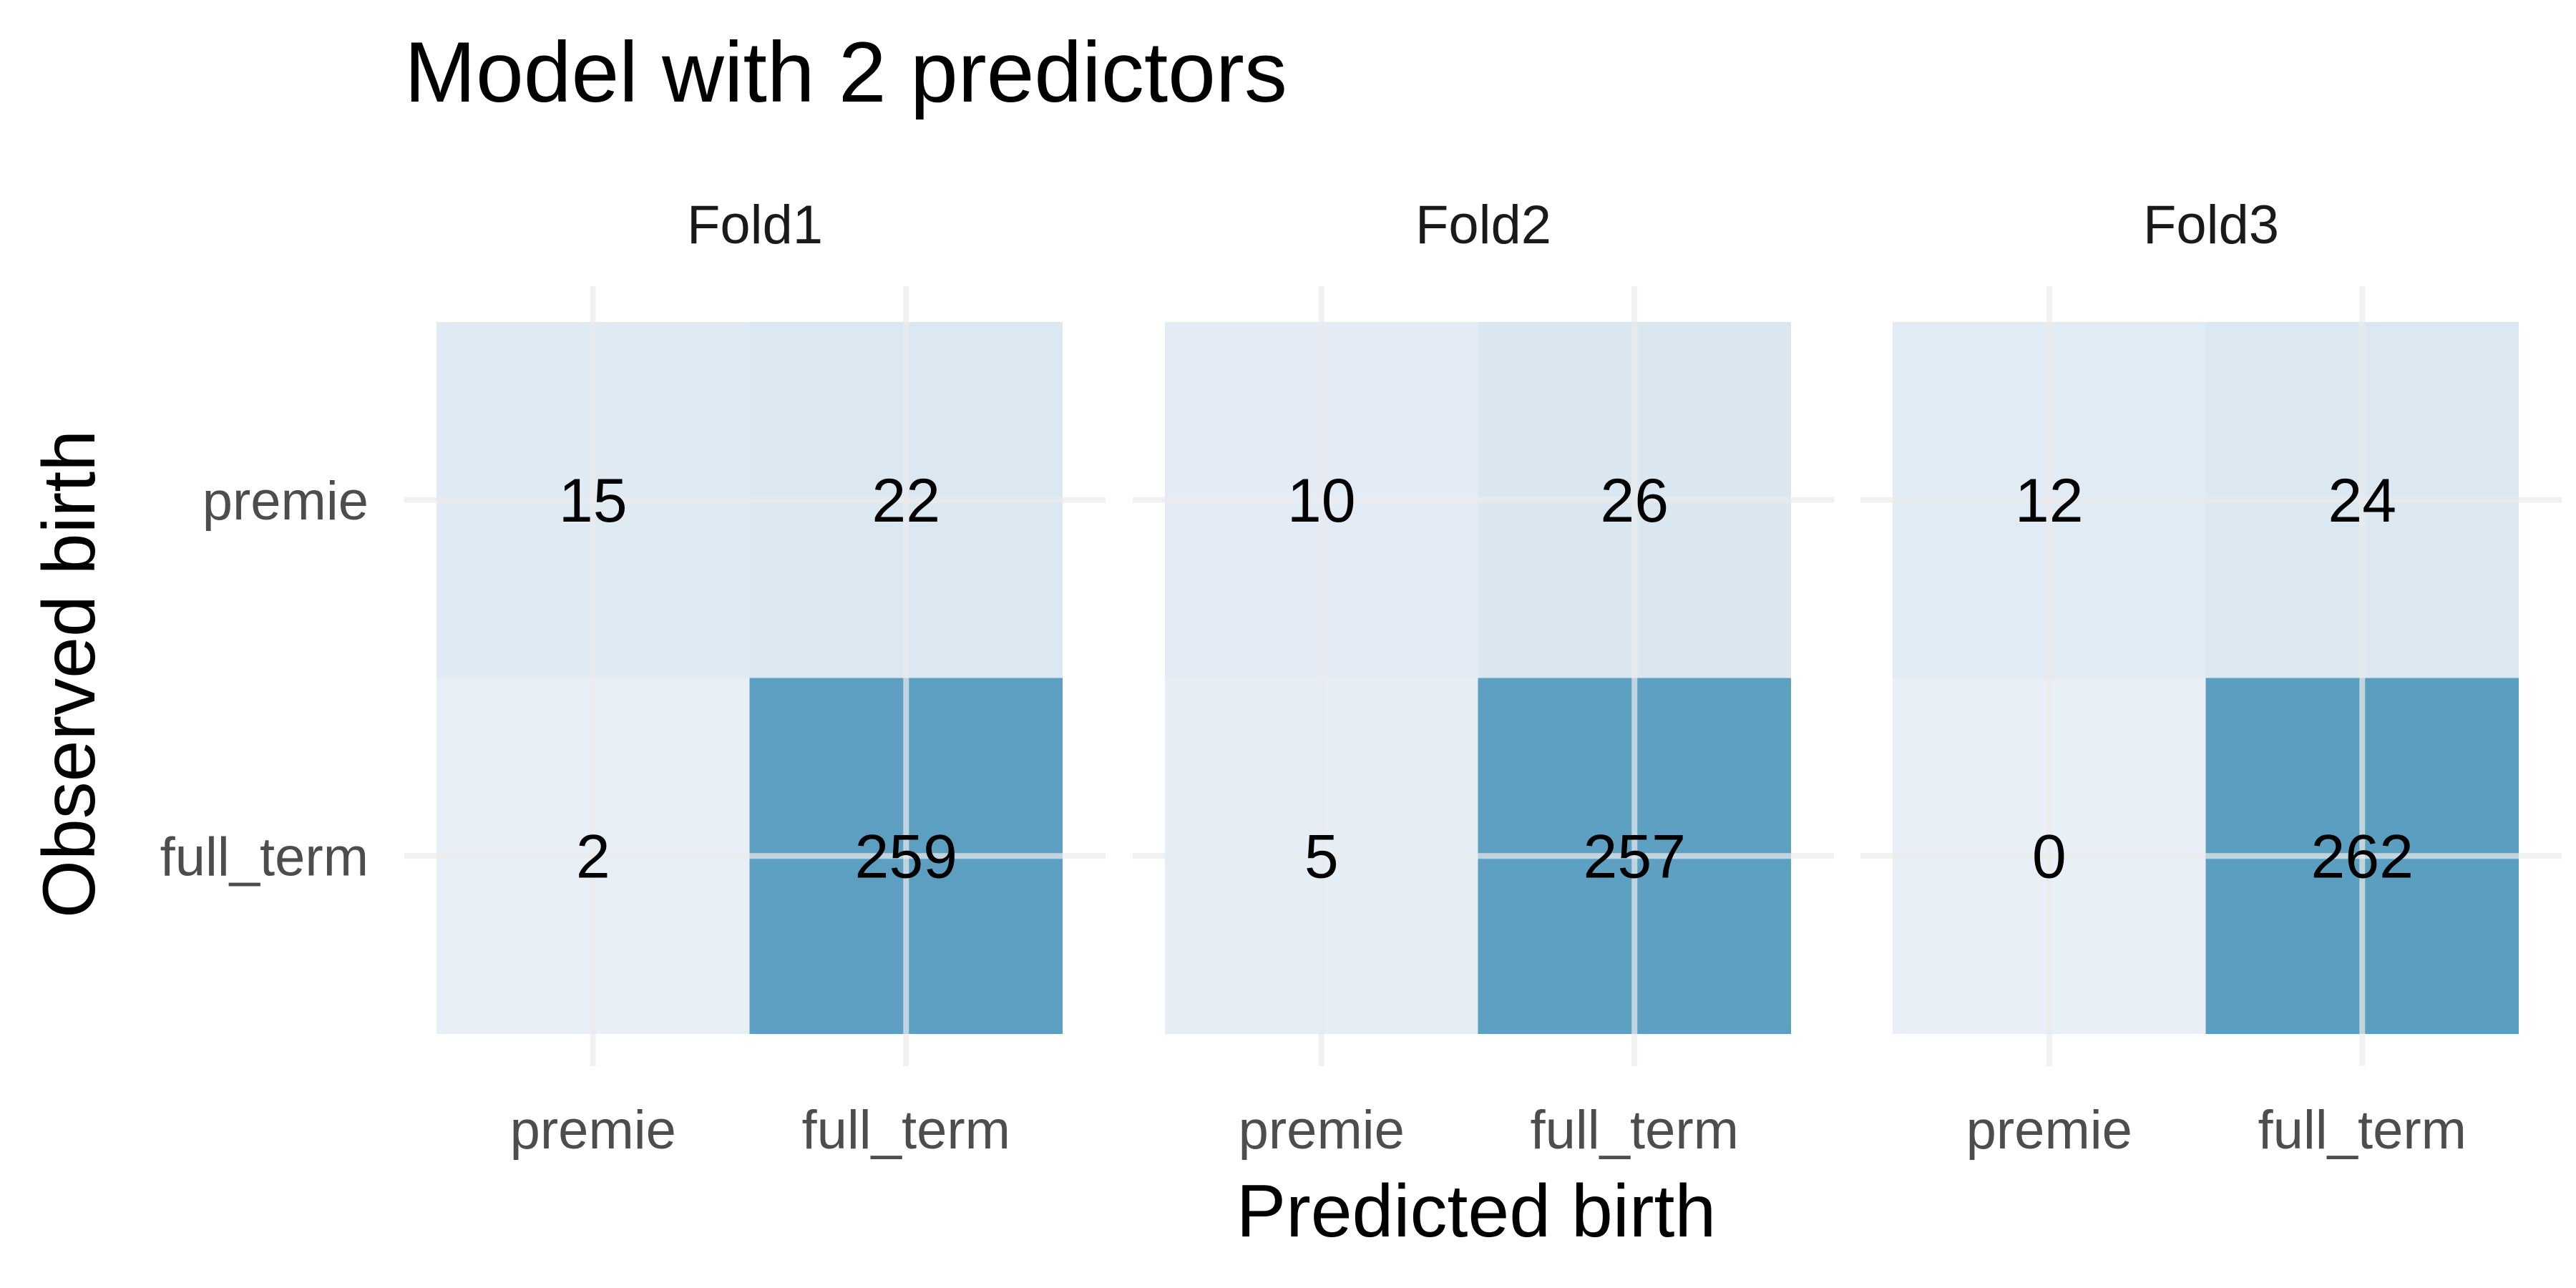 The width and height of the screenshot is (2576, 1288). What do you see at coordinates (1635, 501) in the screenshot?
I see `cell-value-label: 26` at bounding box center [1635, 501].